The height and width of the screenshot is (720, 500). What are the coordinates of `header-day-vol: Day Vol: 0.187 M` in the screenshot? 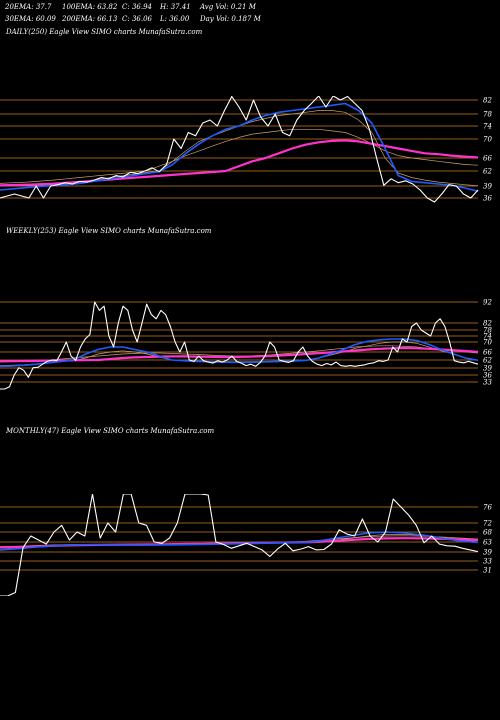 It's located at (230, 19).